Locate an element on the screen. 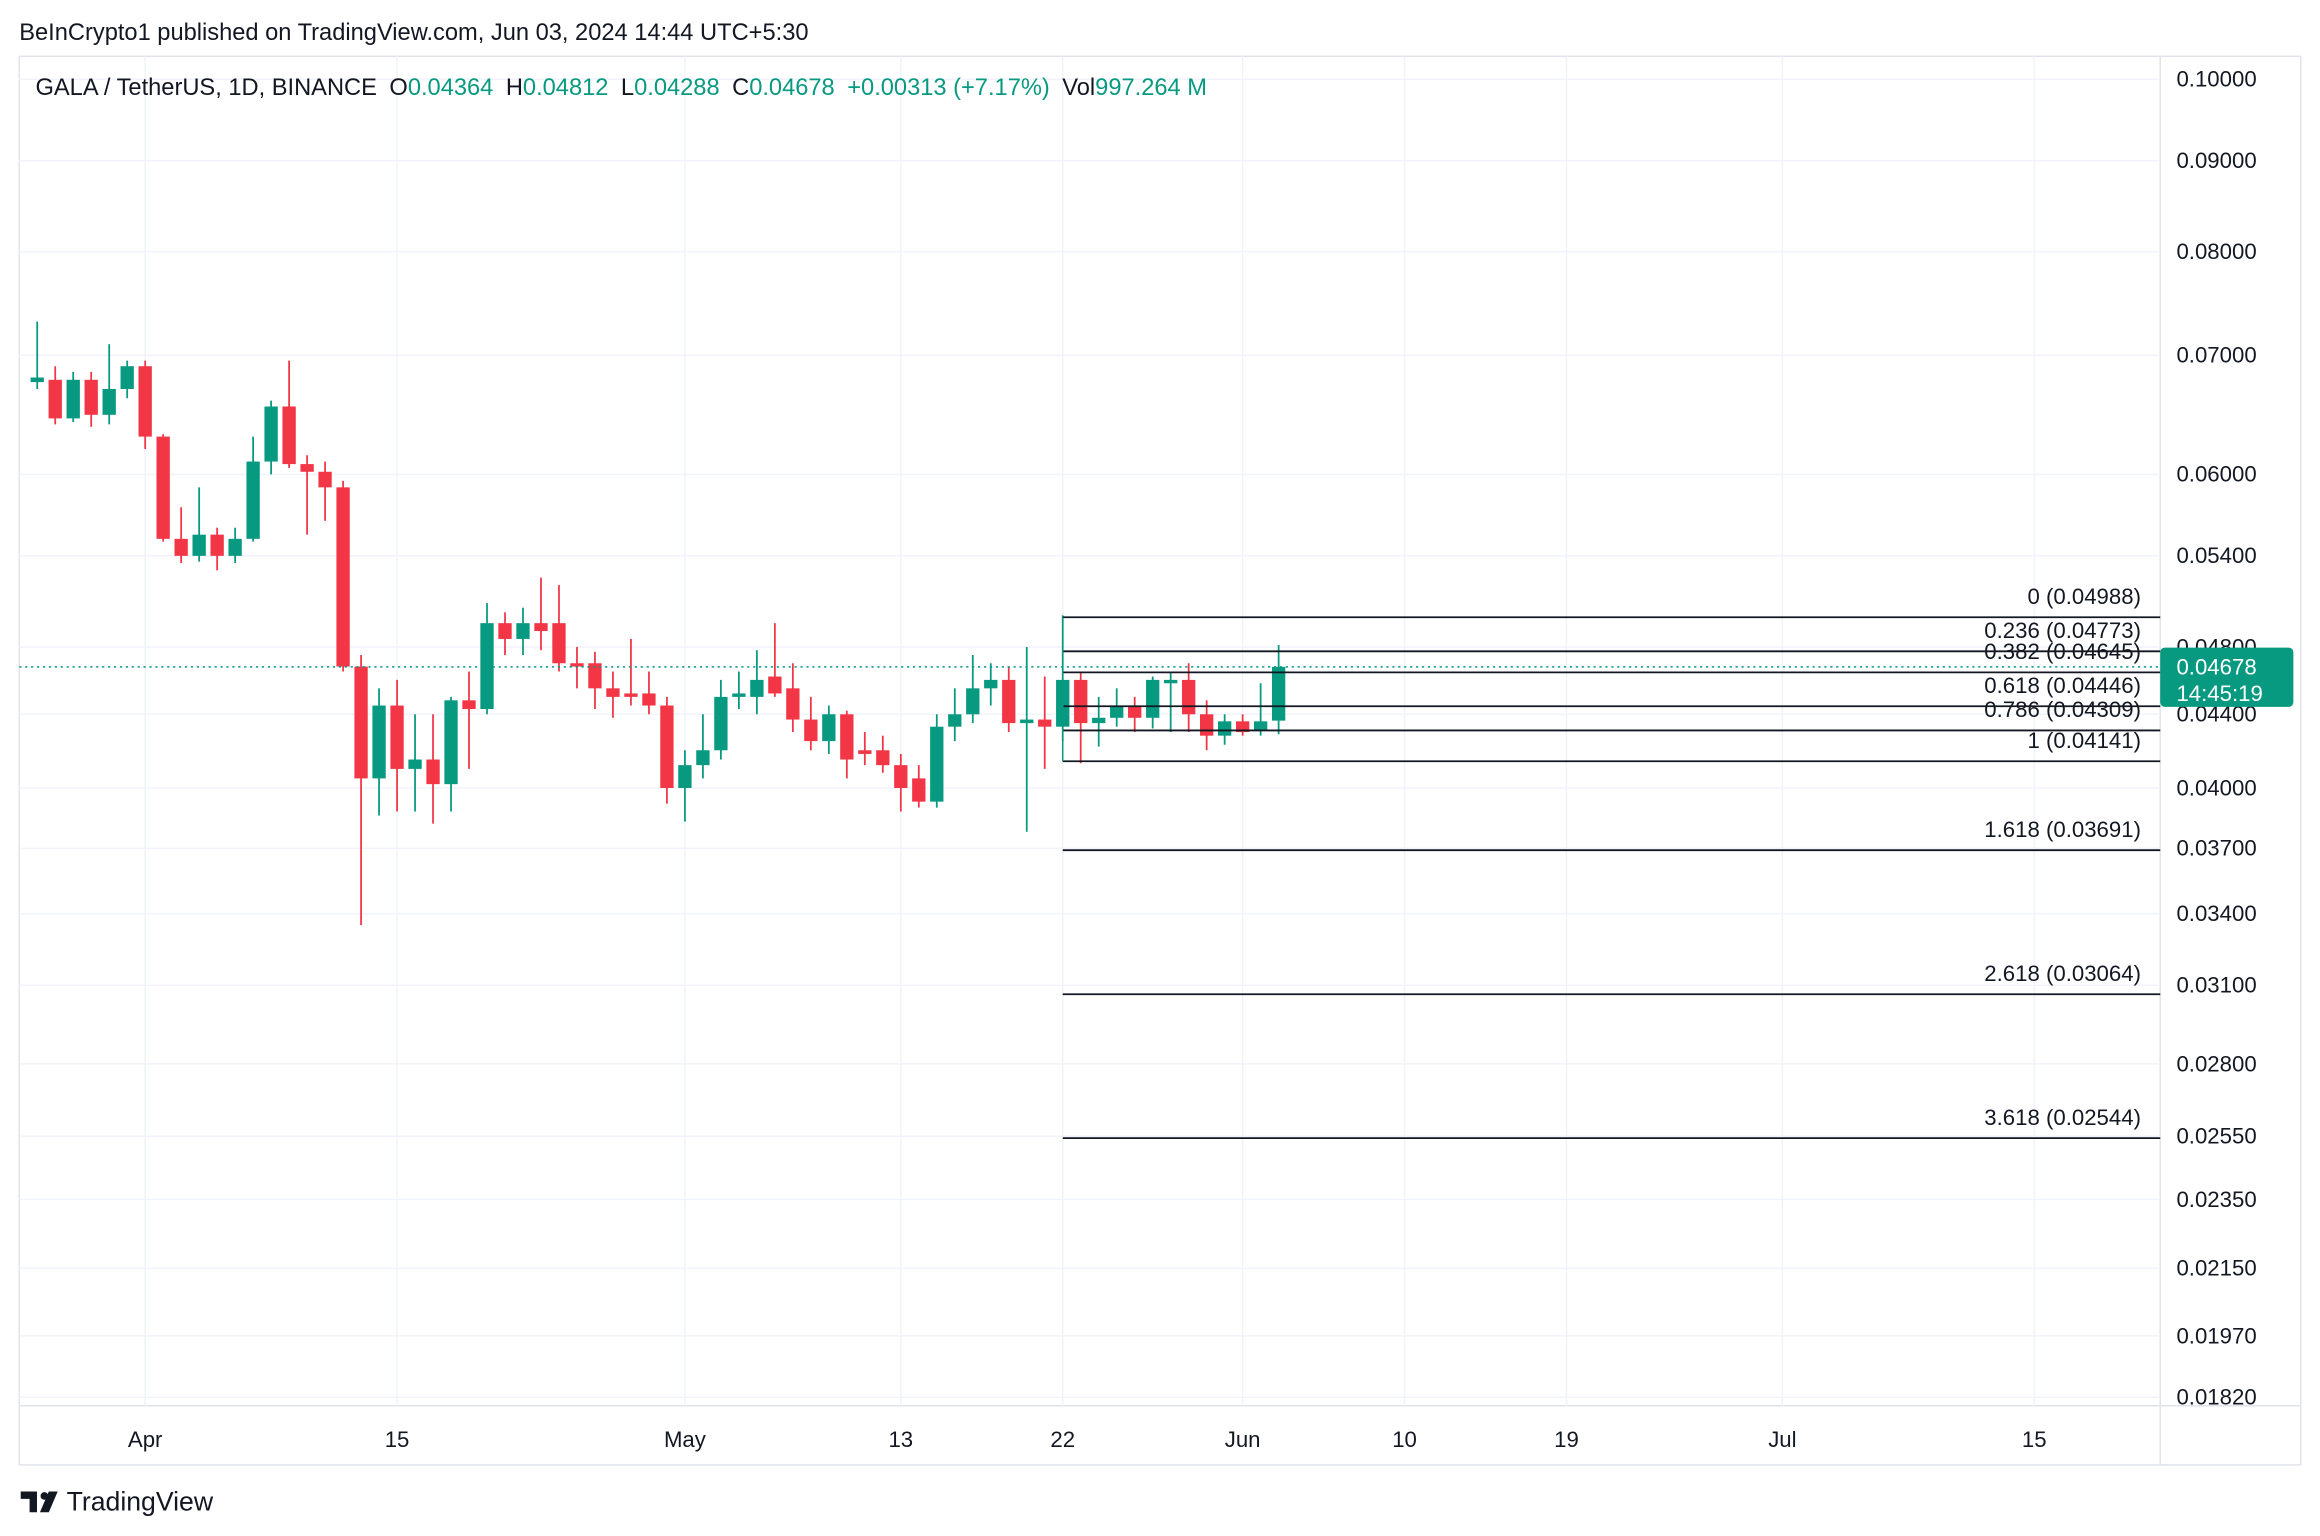  fib-label: 1 (0.04141) is located at coordinates (2083, 740).